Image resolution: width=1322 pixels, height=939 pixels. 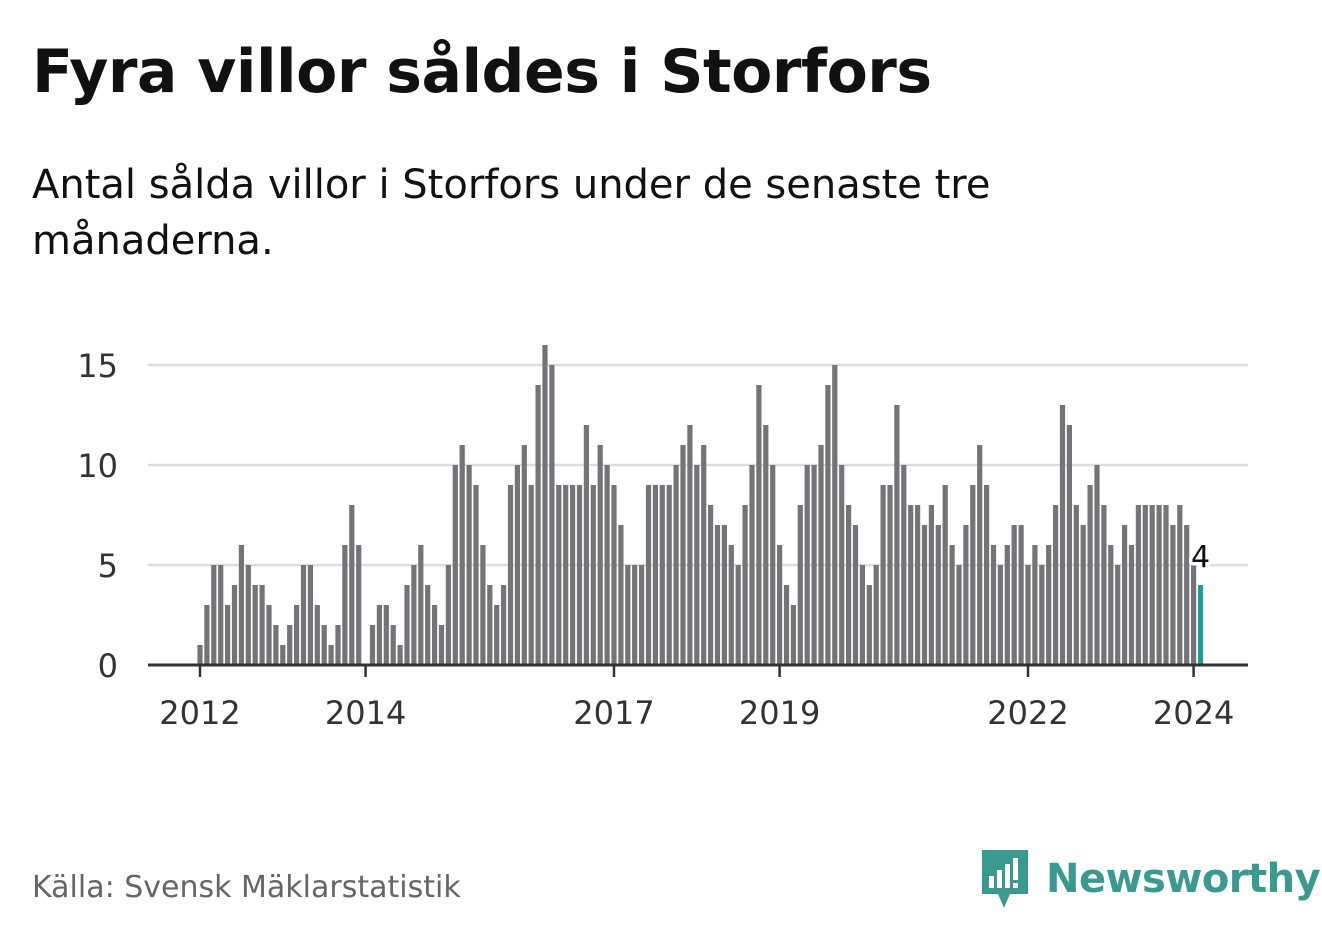 What do you see at coordinates (365, 713) in the screenshot?
I see `x-tick-label: 2014` at bounding box center [365, 713].